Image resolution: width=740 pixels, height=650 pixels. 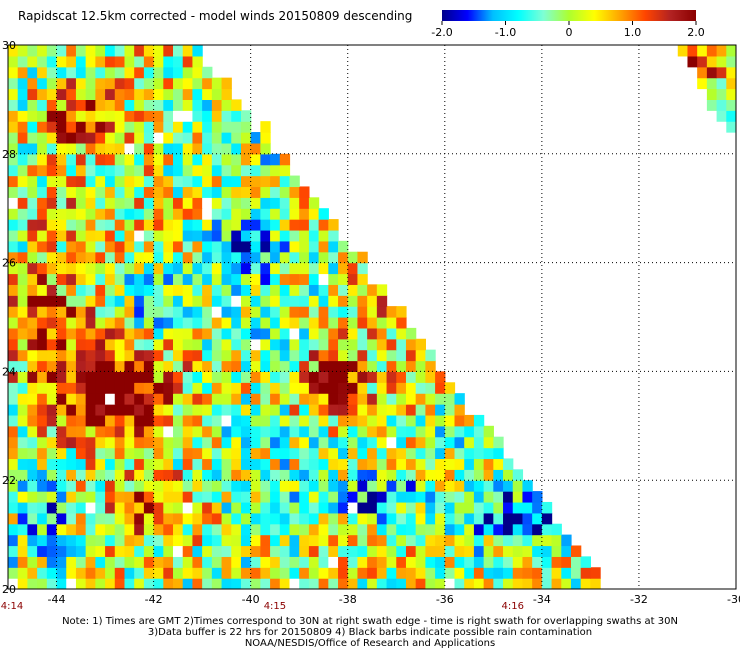 I want to click on time-label: 4:16, so click(x=513, y=606).